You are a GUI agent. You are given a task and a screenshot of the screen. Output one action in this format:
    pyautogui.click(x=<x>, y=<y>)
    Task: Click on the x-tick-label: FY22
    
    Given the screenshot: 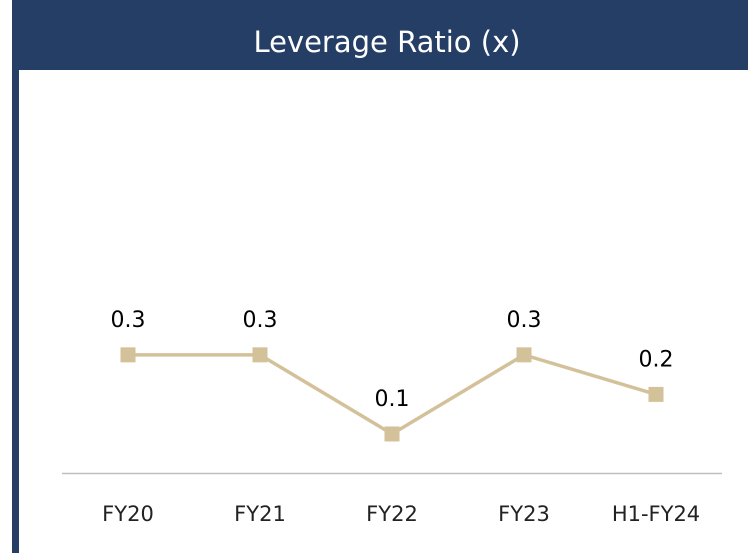 What is the action you would take?
    pyautogui.click(x=392, y=514)
    